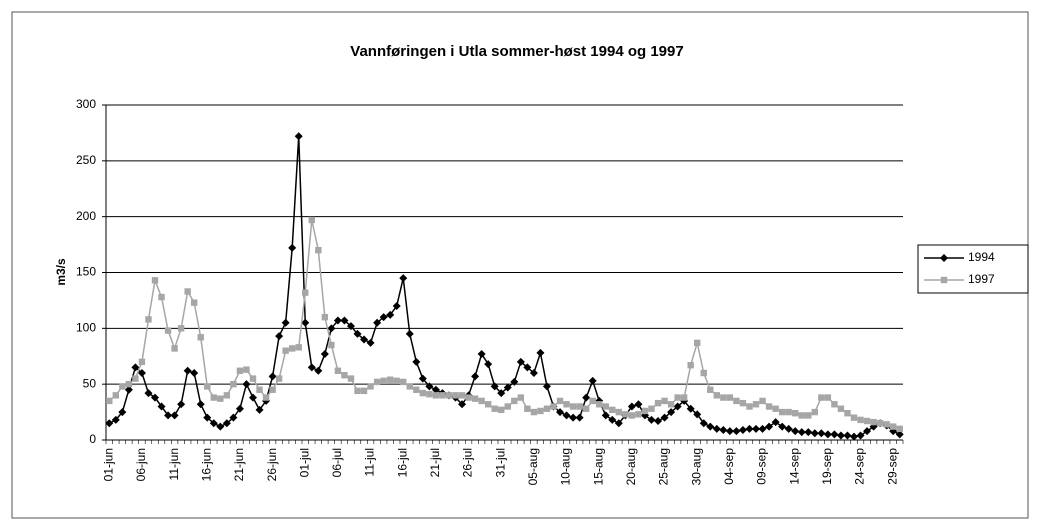  I want to click on x-tick-label: 09-sep, so click(762, 466).